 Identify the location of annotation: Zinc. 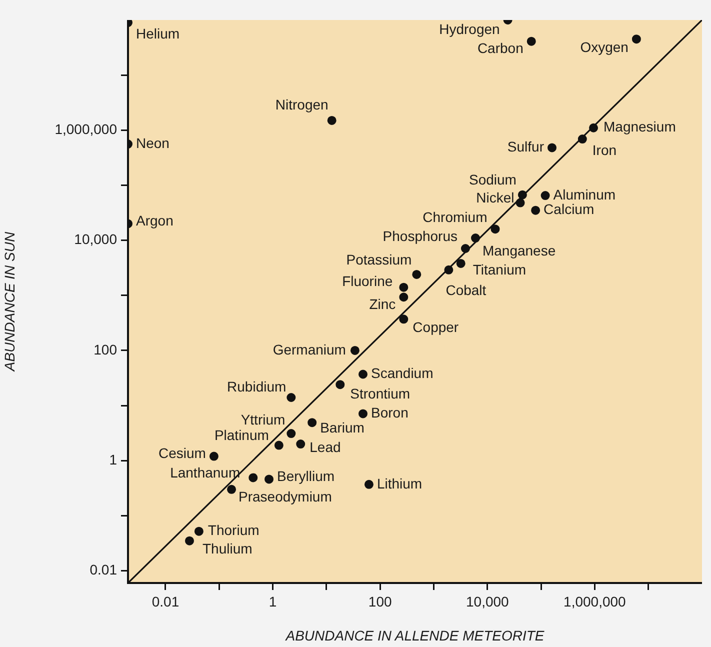
(382, 304).